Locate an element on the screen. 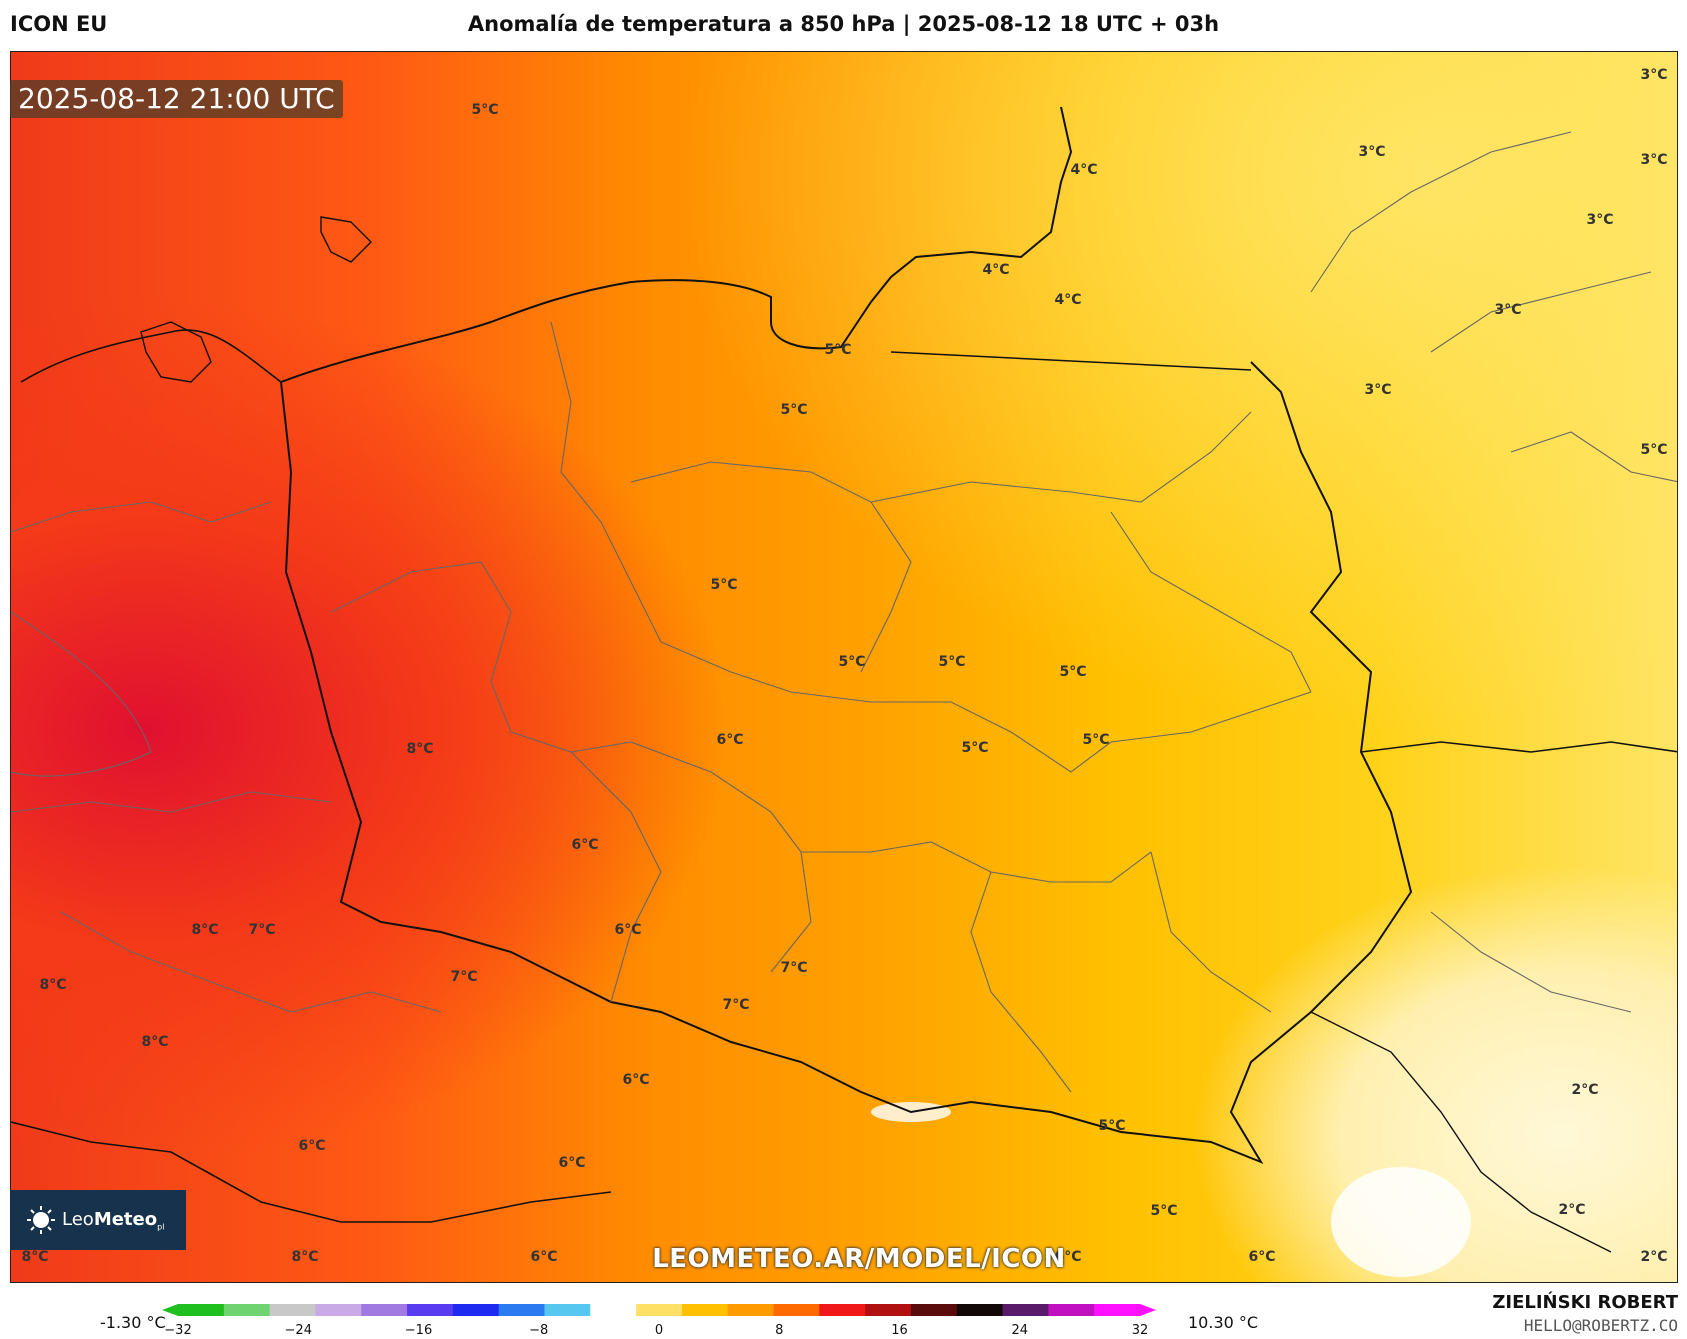 The image size is (1687, 1339). timestamp-badge: 2025-08-12 21:00 UTC is located at coordinates (176, 99).